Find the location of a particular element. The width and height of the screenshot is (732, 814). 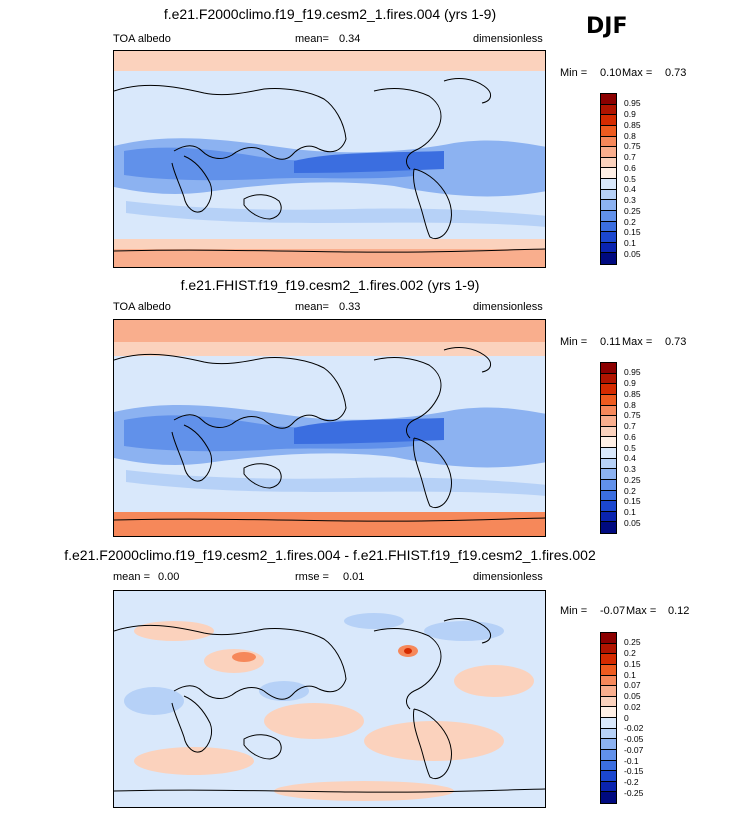

panel1-min-label: Min = is located at coordinates (574, 73).